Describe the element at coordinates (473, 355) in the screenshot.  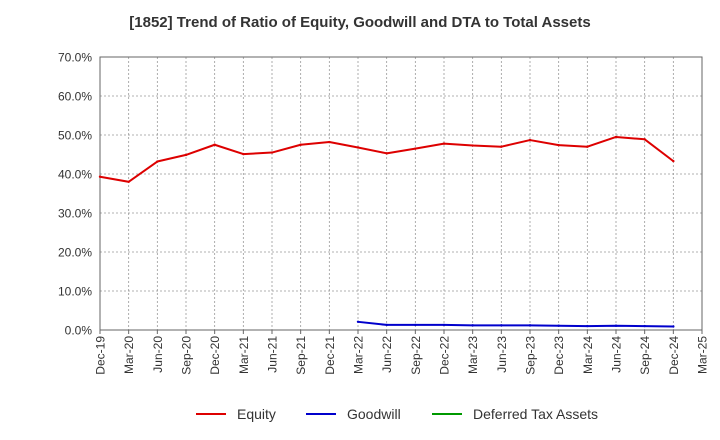
I see `x-tick-label: Mar-23` at that location.